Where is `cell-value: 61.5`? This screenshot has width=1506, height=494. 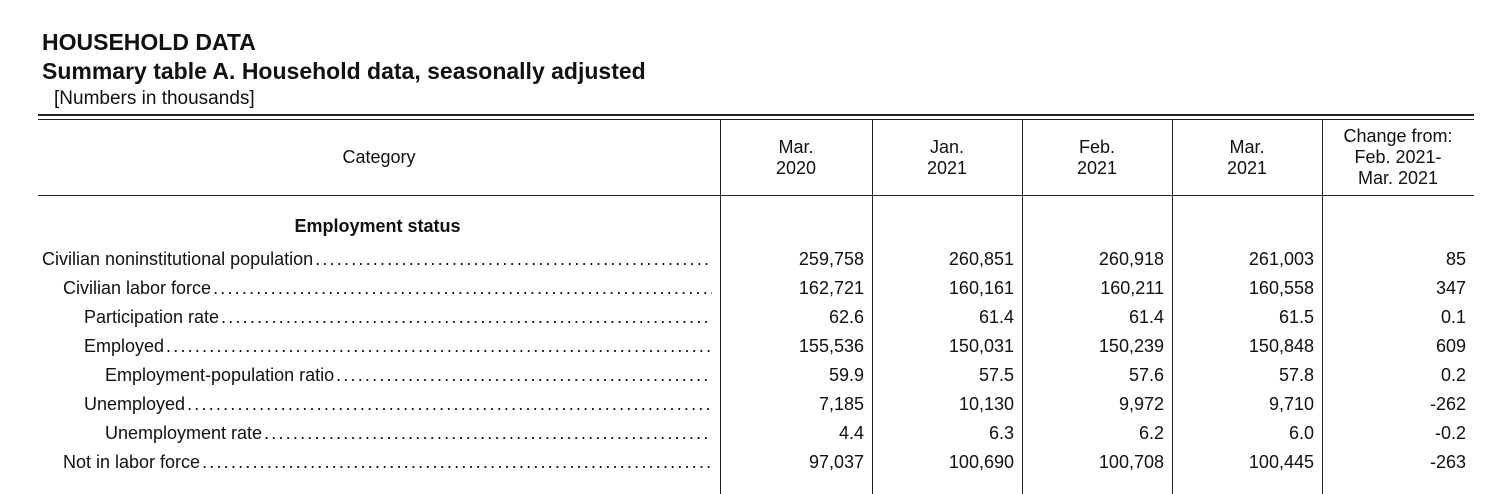
cell-value: 61.5 is located at coordinates (1296, 317).